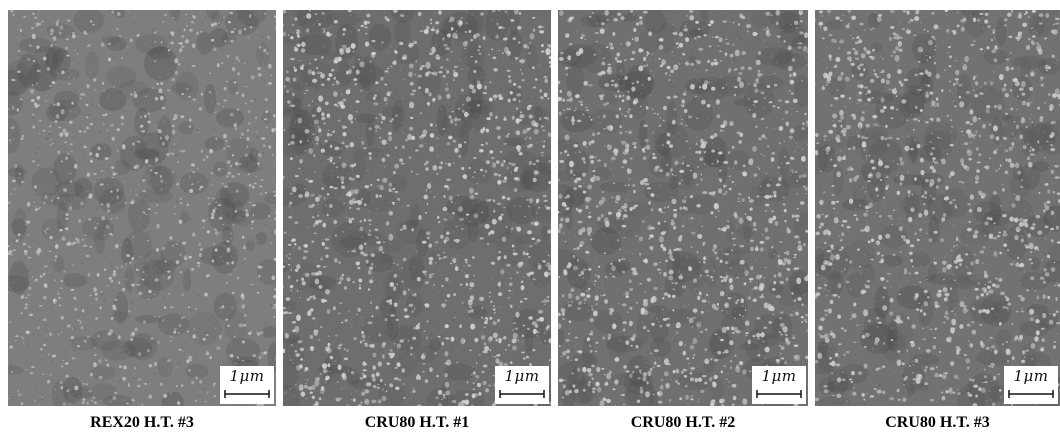 This screenshot has height=438, width=1060. What do you see at coordinates (417, 422) in the screenshot?
I see `caption-cru80-ht1: CRU80 H.T. #1` at bounding box center [417, 422].